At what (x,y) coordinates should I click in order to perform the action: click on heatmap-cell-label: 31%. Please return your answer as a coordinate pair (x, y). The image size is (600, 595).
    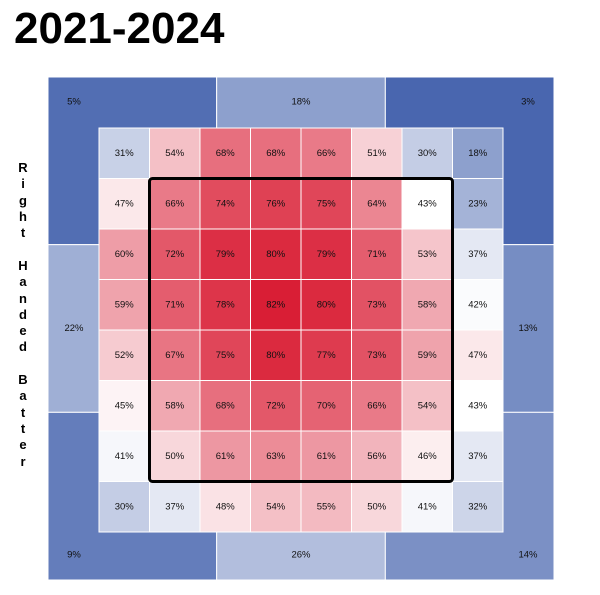
    Looking at the image, I should click on (125, 153).